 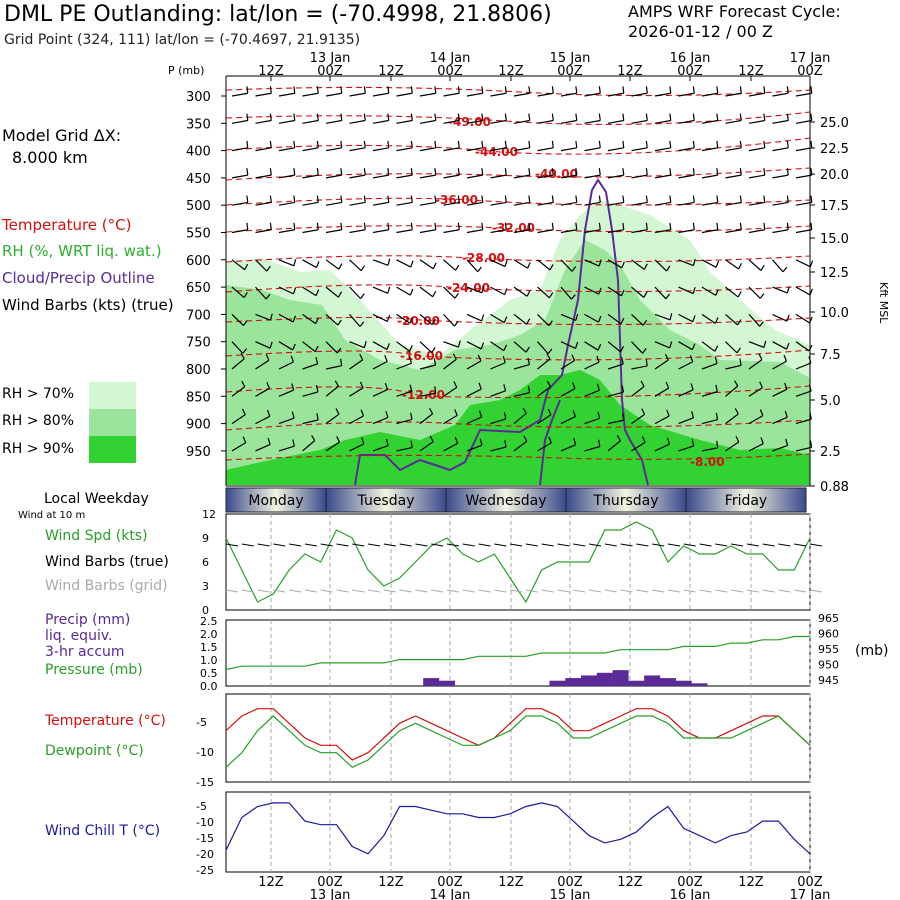 I want to click on weekday-bar: Monday Tuesday Wednesday Thursday Friday, so click(x=516, y=500).